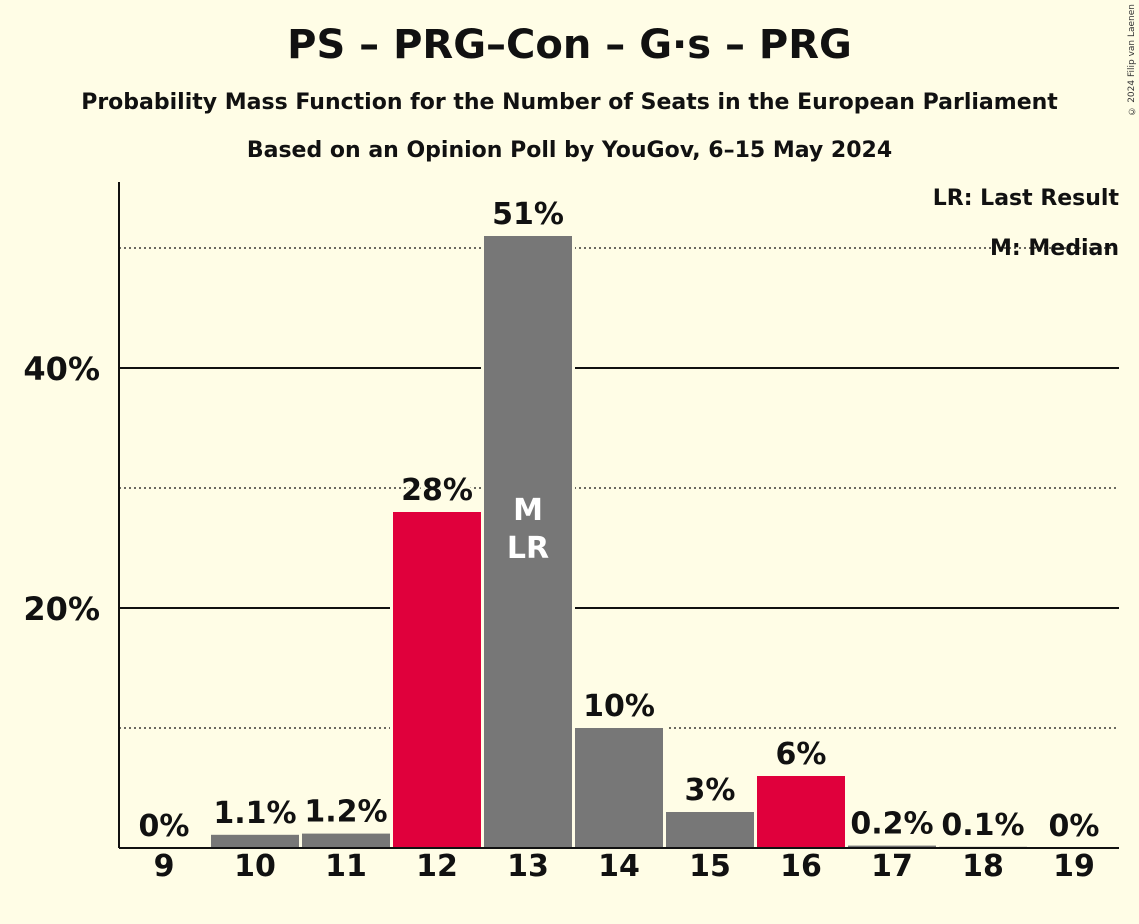 This screenshot has height=924, width=1139. I want to click on bar-value-label: 1.2%, so click(345, 812).